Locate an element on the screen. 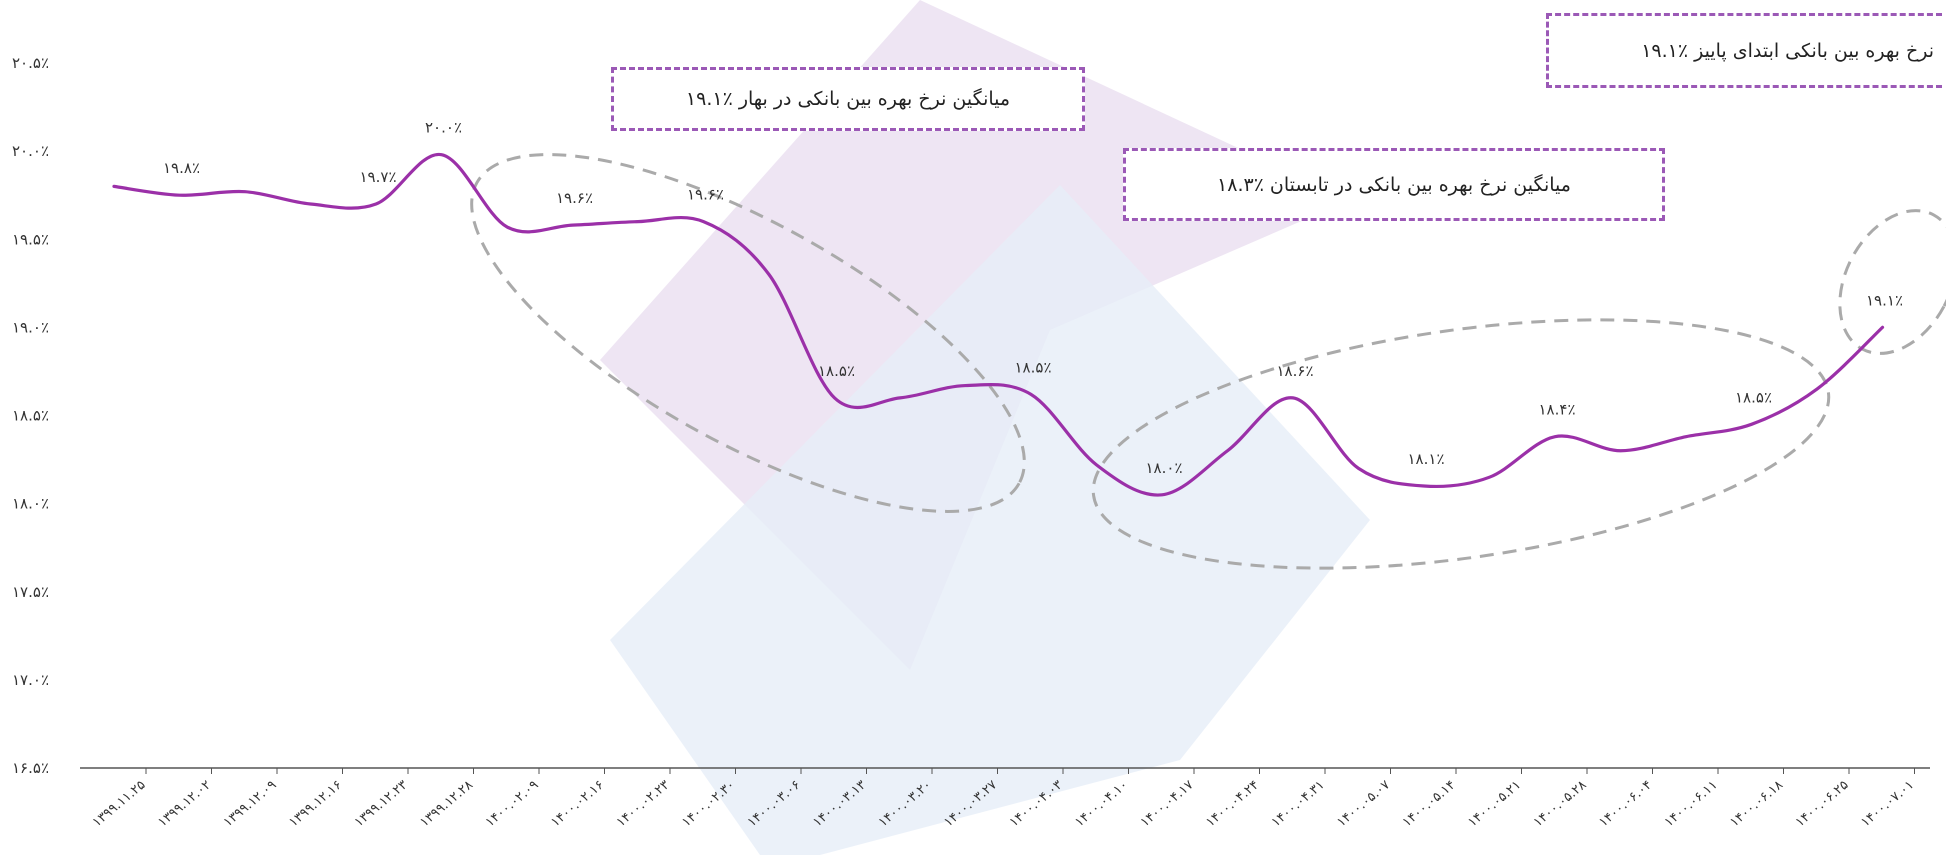 The width and height of the screenshot is (1946, 855). x-tick-label: ۱۴۰۰.۰۶.۱۸ is located at coordinates (1756, 804).